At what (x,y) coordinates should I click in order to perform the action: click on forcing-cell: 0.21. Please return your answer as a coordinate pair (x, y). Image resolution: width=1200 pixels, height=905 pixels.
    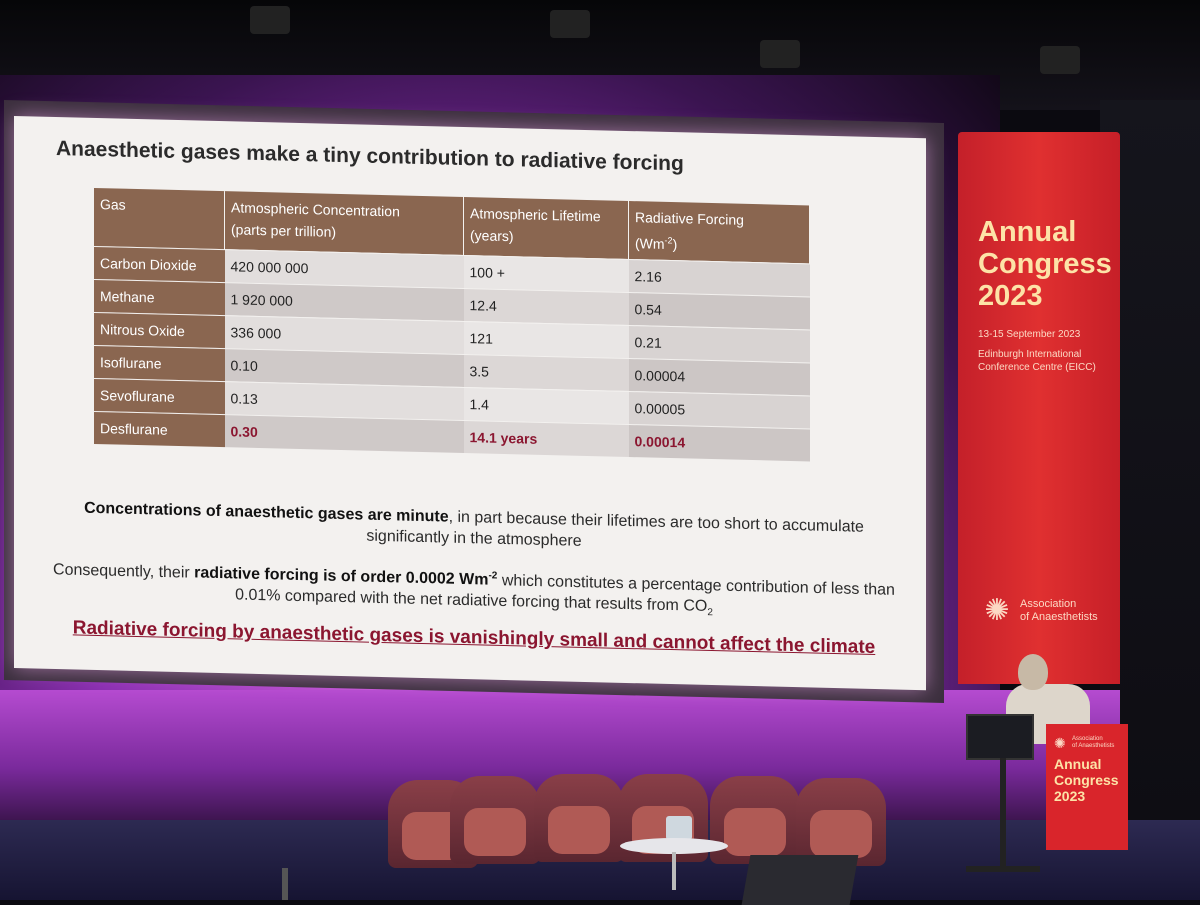
    Looking at the image, I should click on (719, 344).